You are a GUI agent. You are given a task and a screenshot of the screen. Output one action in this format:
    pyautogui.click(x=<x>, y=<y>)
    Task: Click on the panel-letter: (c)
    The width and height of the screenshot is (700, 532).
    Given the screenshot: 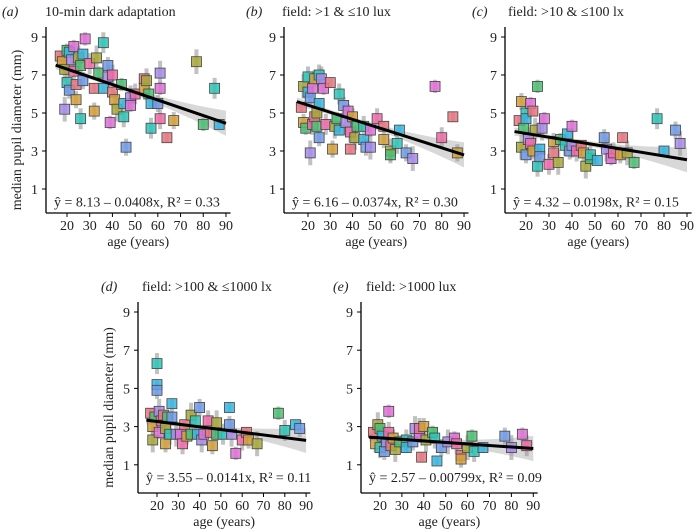 What is the action you would take?
    pyautogui.click(x=480, y=12)
    